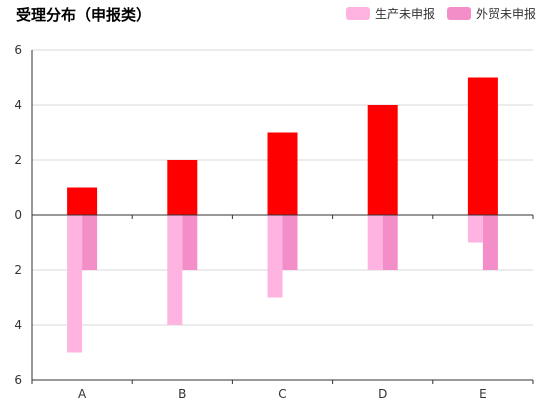 The height and width of the screenshot is (420, 550). What do you see at coordinates (82, 394) in the screenshot?
I see `x-tick-label-A: A` at bounding box center [82, 394].